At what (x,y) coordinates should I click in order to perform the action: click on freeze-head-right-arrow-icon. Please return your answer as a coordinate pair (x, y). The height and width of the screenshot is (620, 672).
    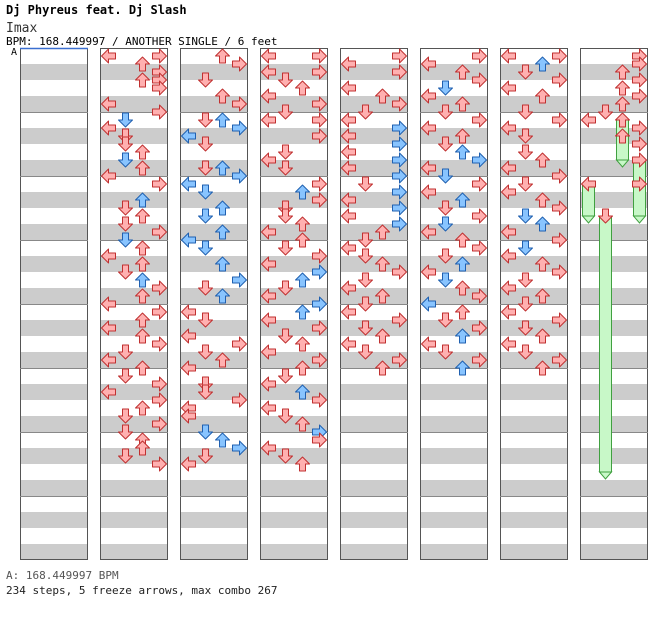
    Looking at the image, I should click on (639, 184).